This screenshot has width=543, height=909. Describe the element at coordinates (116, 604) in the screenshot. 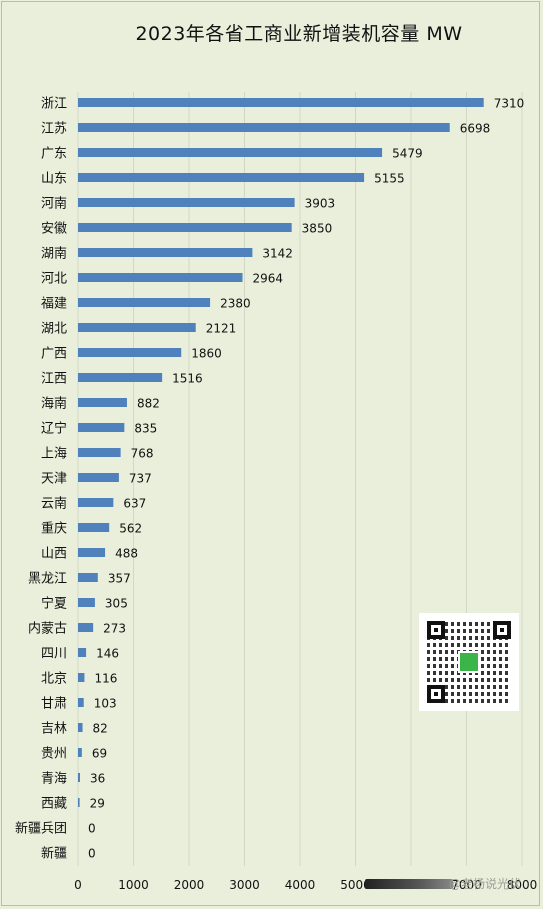

I see `data-label: 305` at that location.